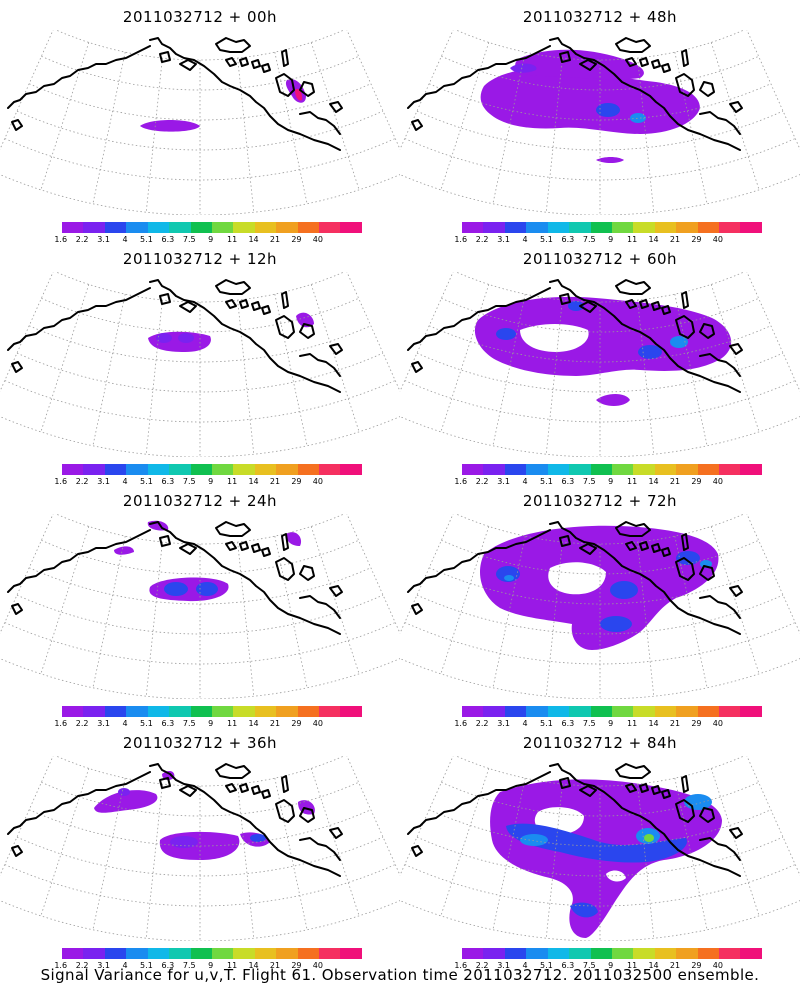 This screenshot has width=800, height=1000. I want to click on map-boundary, so click(200, 920).